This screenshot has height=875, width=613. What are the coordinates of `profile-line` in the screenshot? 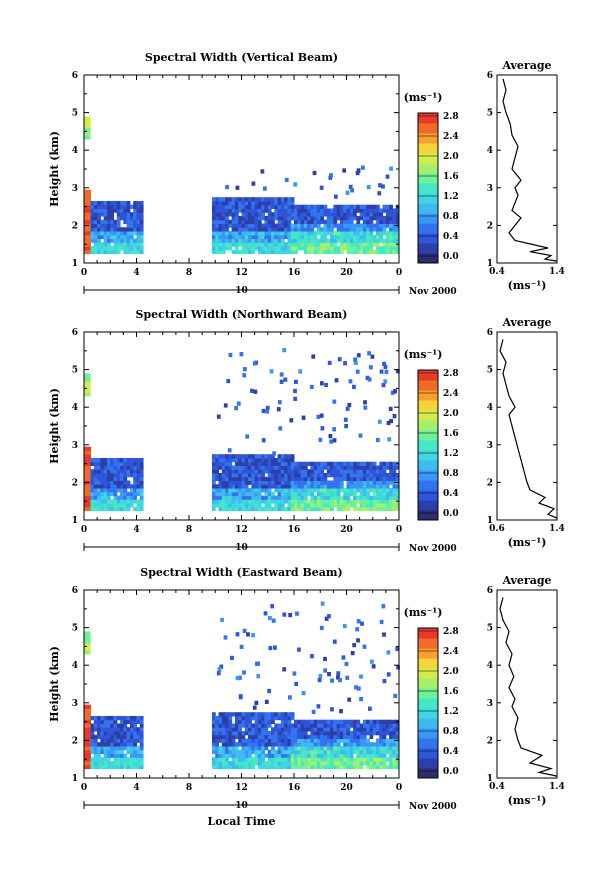 It's located at (530, 170).